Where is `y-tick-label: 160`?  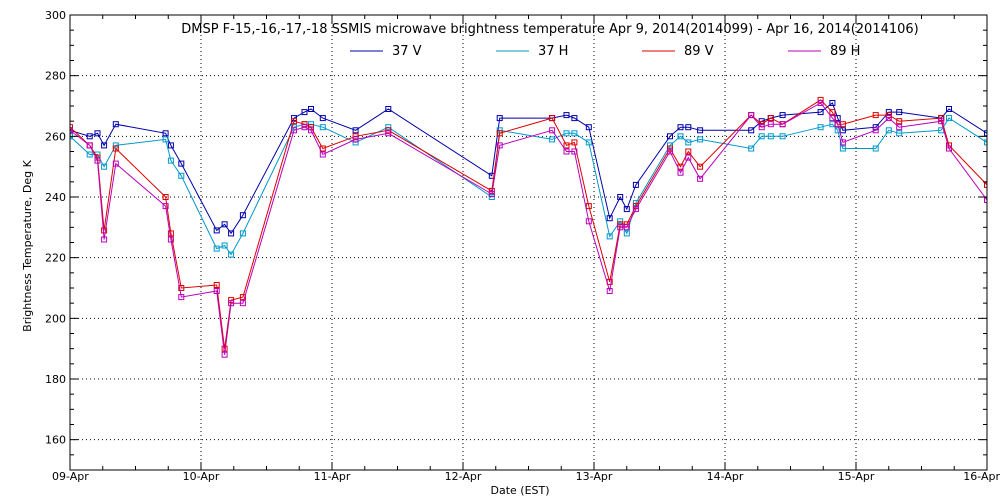 y-tick-label: 160 is located at coordinates (55, 440).